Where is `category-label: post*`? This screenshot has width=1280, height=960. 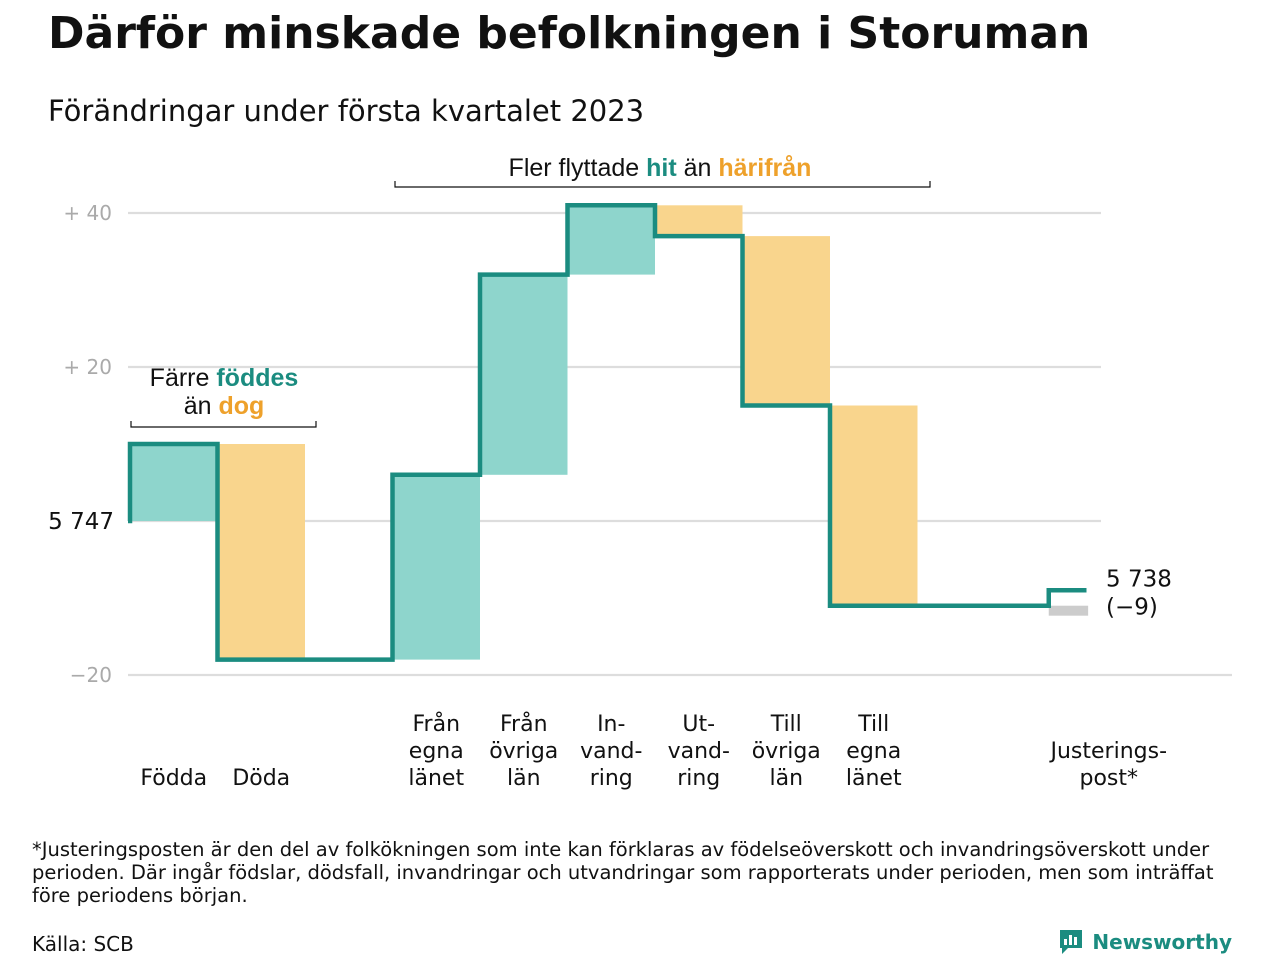
category-label: post* is located at coordinates (1108, 778).